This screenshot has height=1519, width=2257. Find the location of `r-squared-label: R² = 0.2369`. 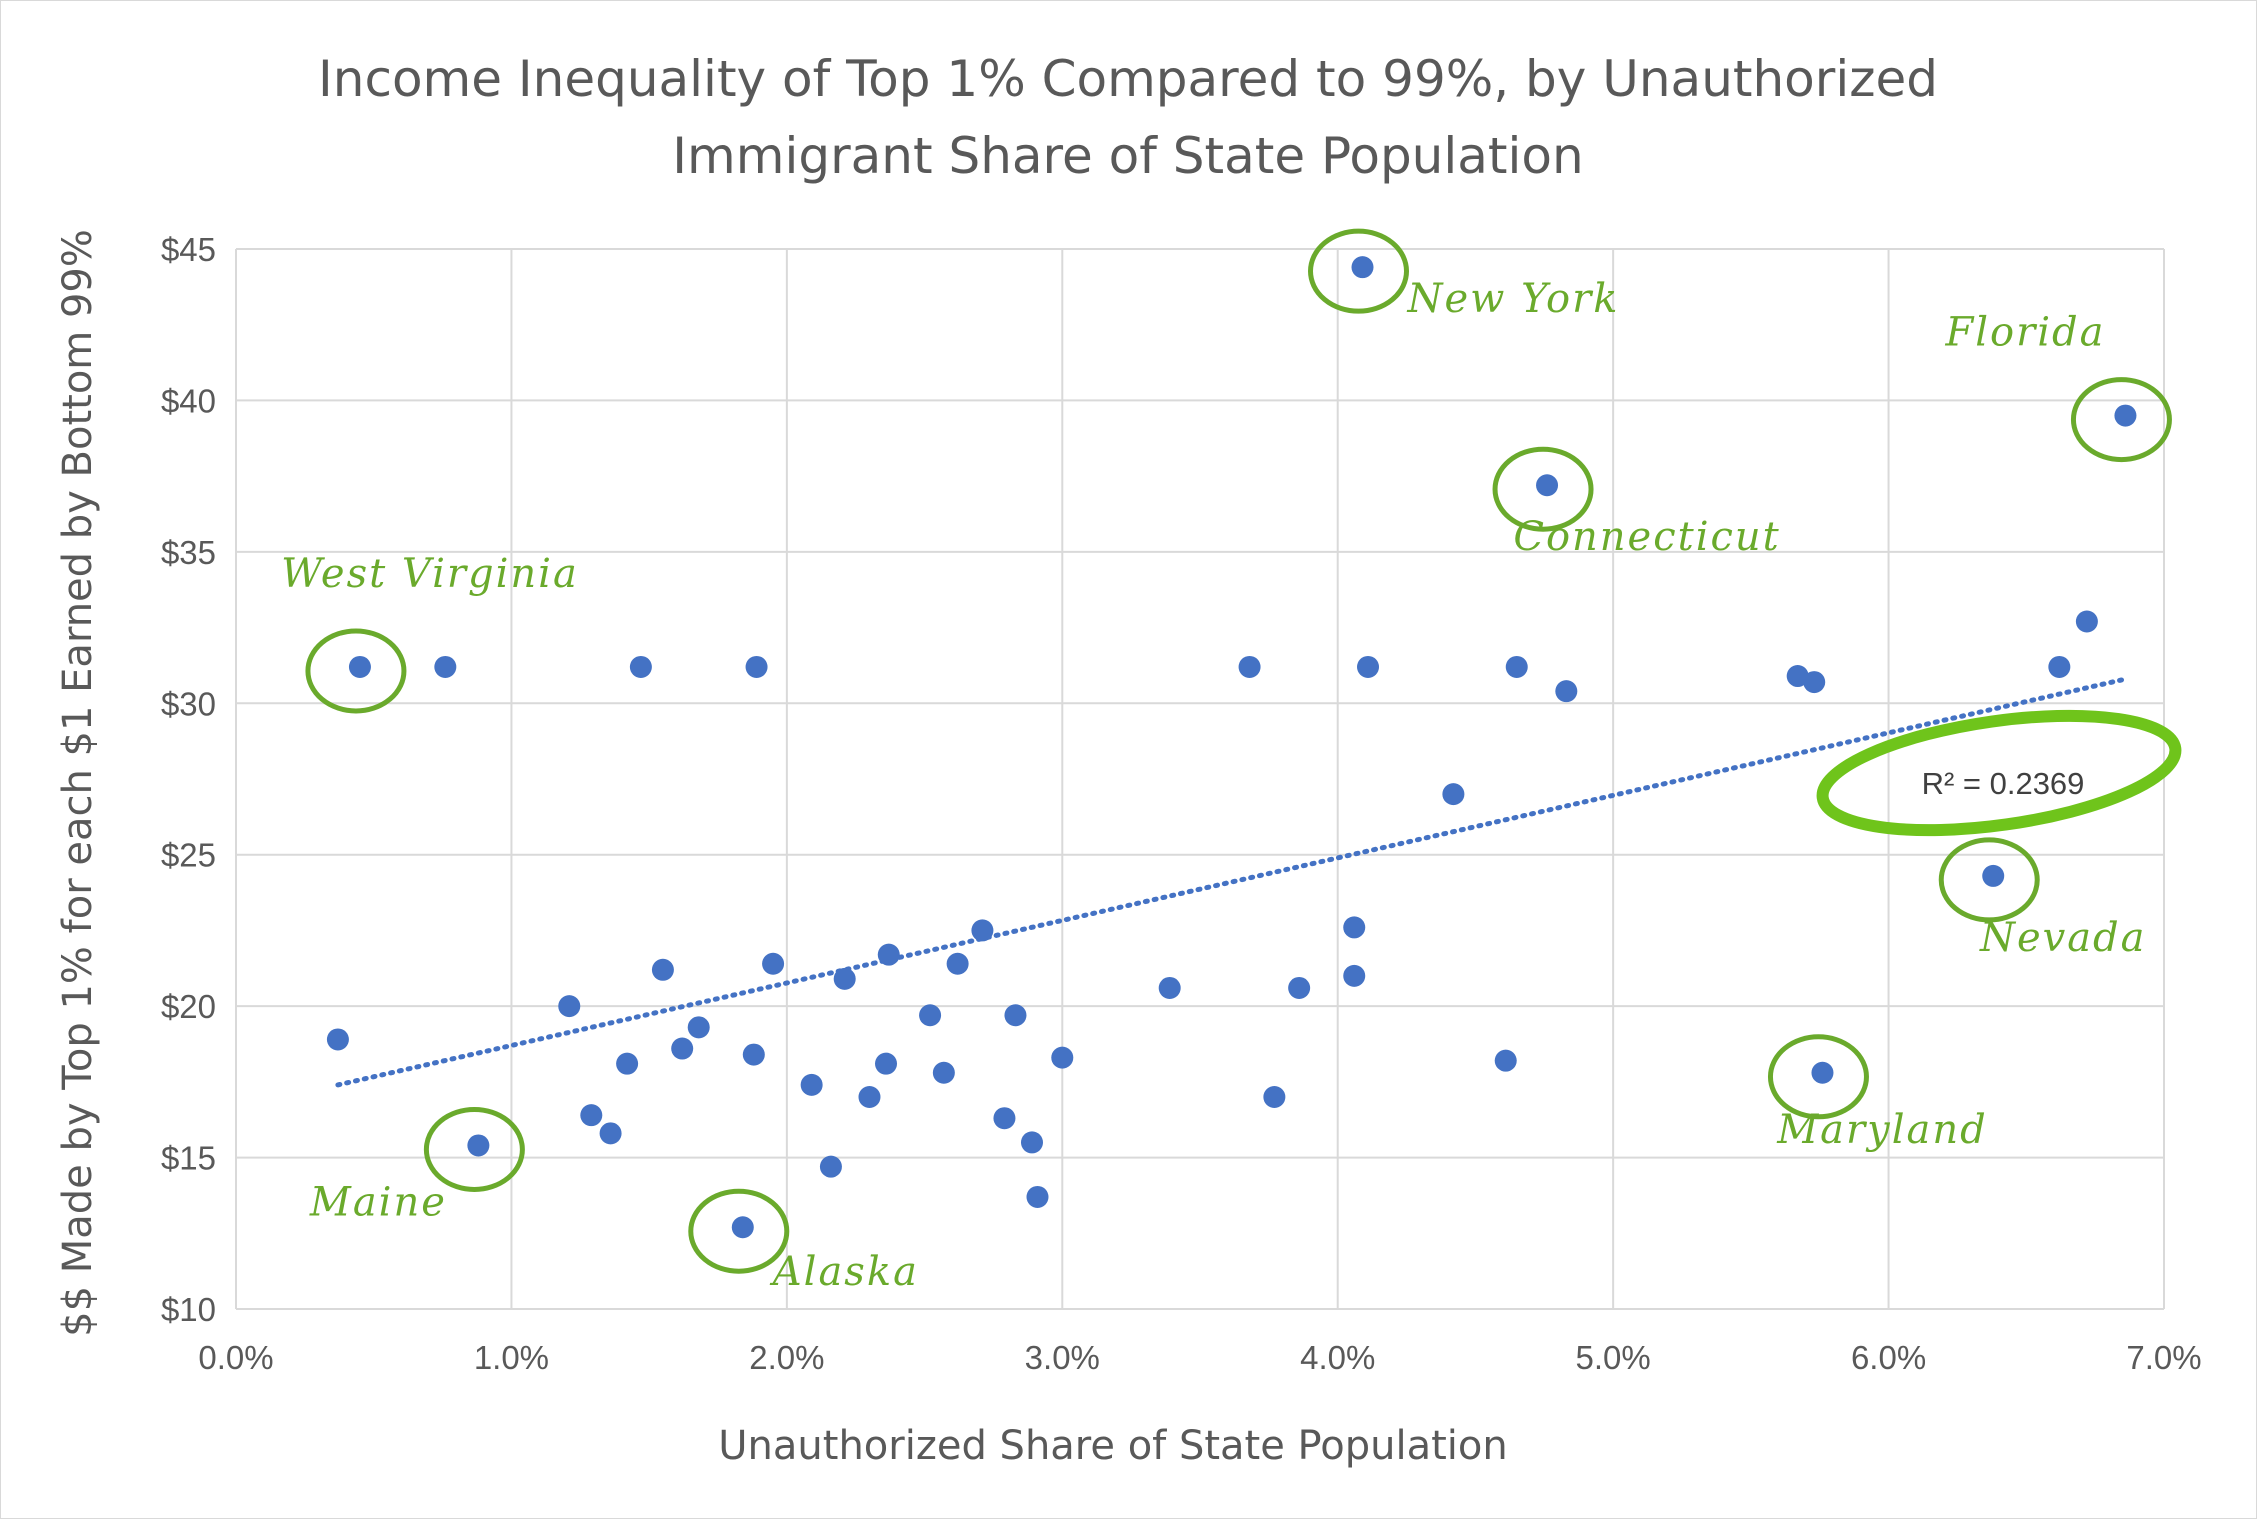

r-squared-label: R² = 0.2369 is located at coordinates (2003, 783).